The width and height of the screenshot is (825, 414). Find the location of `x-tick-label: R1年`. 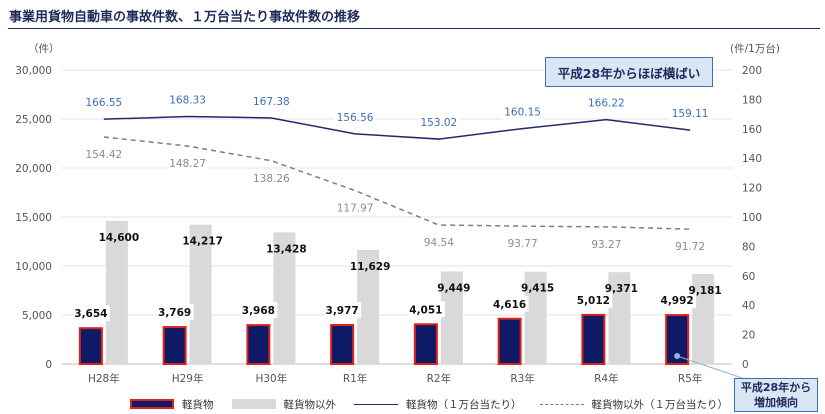

x-tick-label: R1年 is located at coordinates (355, 378).